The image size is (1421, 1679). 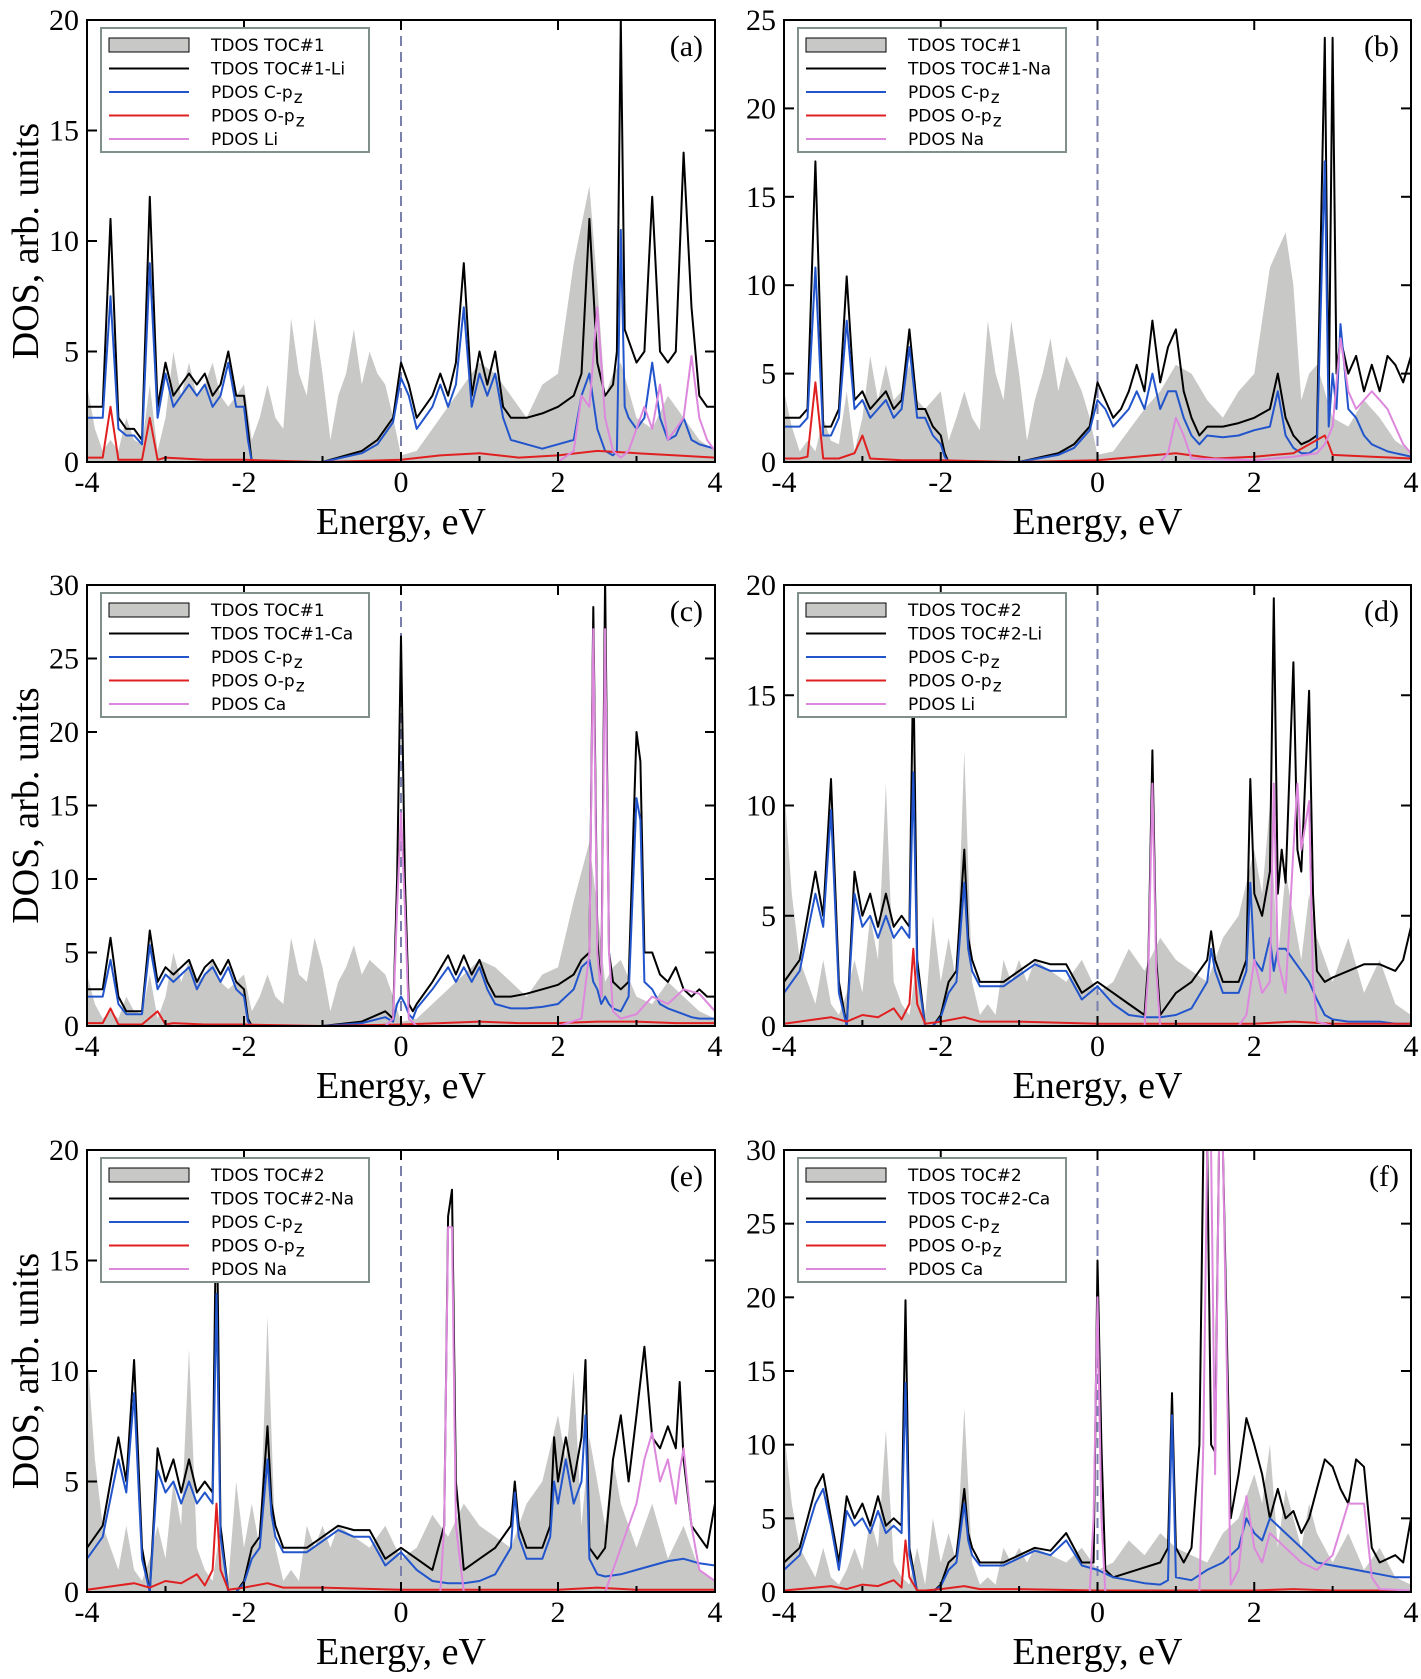 What do you see at coordinates (941, 705) in the screenshot?
I see `legend-entry: PDOS Li` at bounding box center [941, 705].